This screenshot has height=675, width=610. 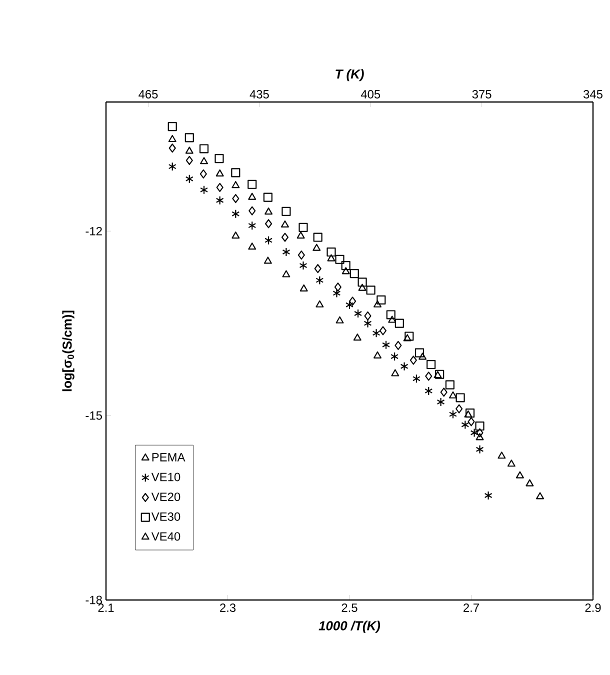 I want to click on legend-label: PEMA, so click(x=169, y=457).